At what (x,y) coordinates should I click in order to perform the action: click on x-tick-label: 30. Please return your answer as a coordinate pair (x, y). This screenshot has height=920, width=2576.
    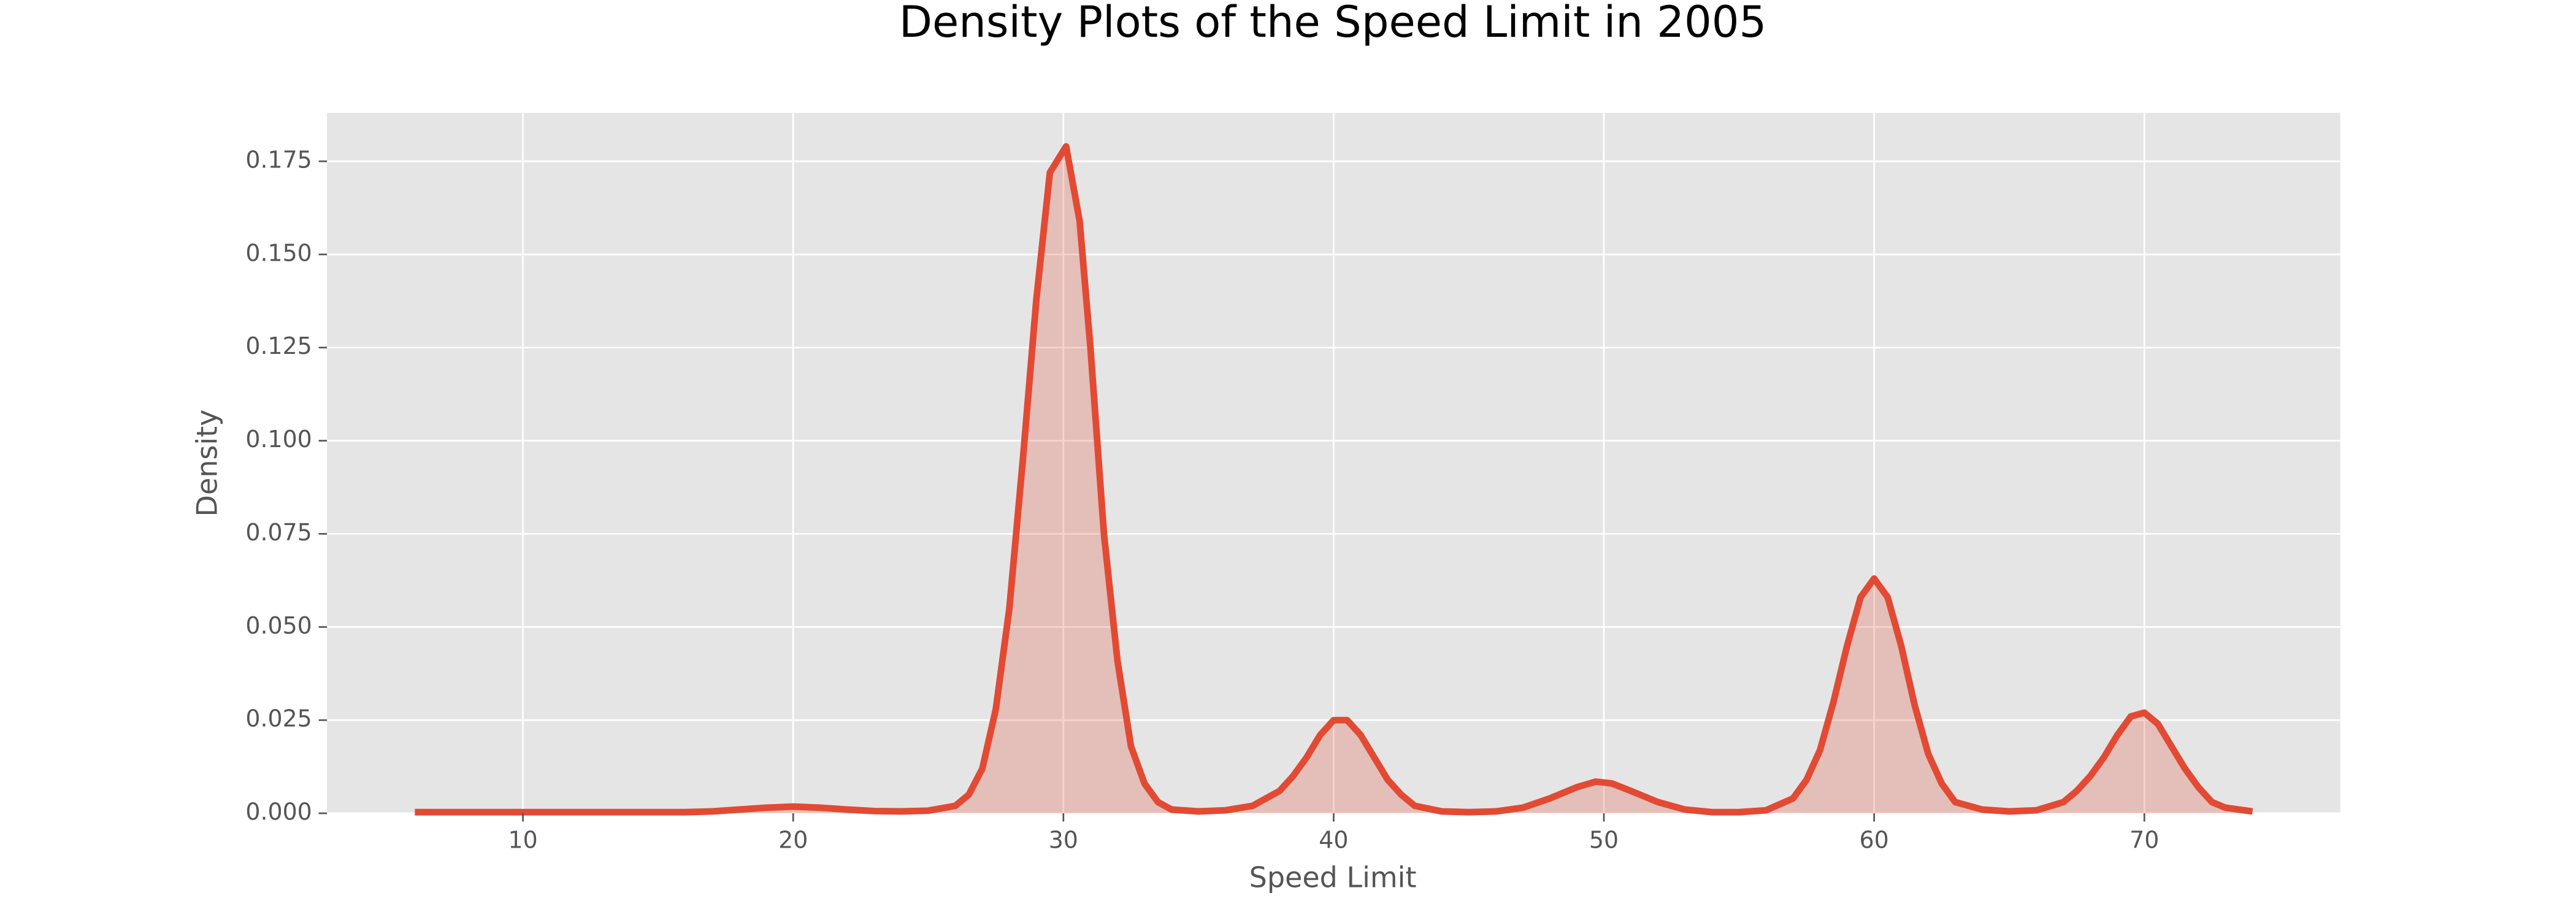
    Looking at the image, I should click on (1063, 840).